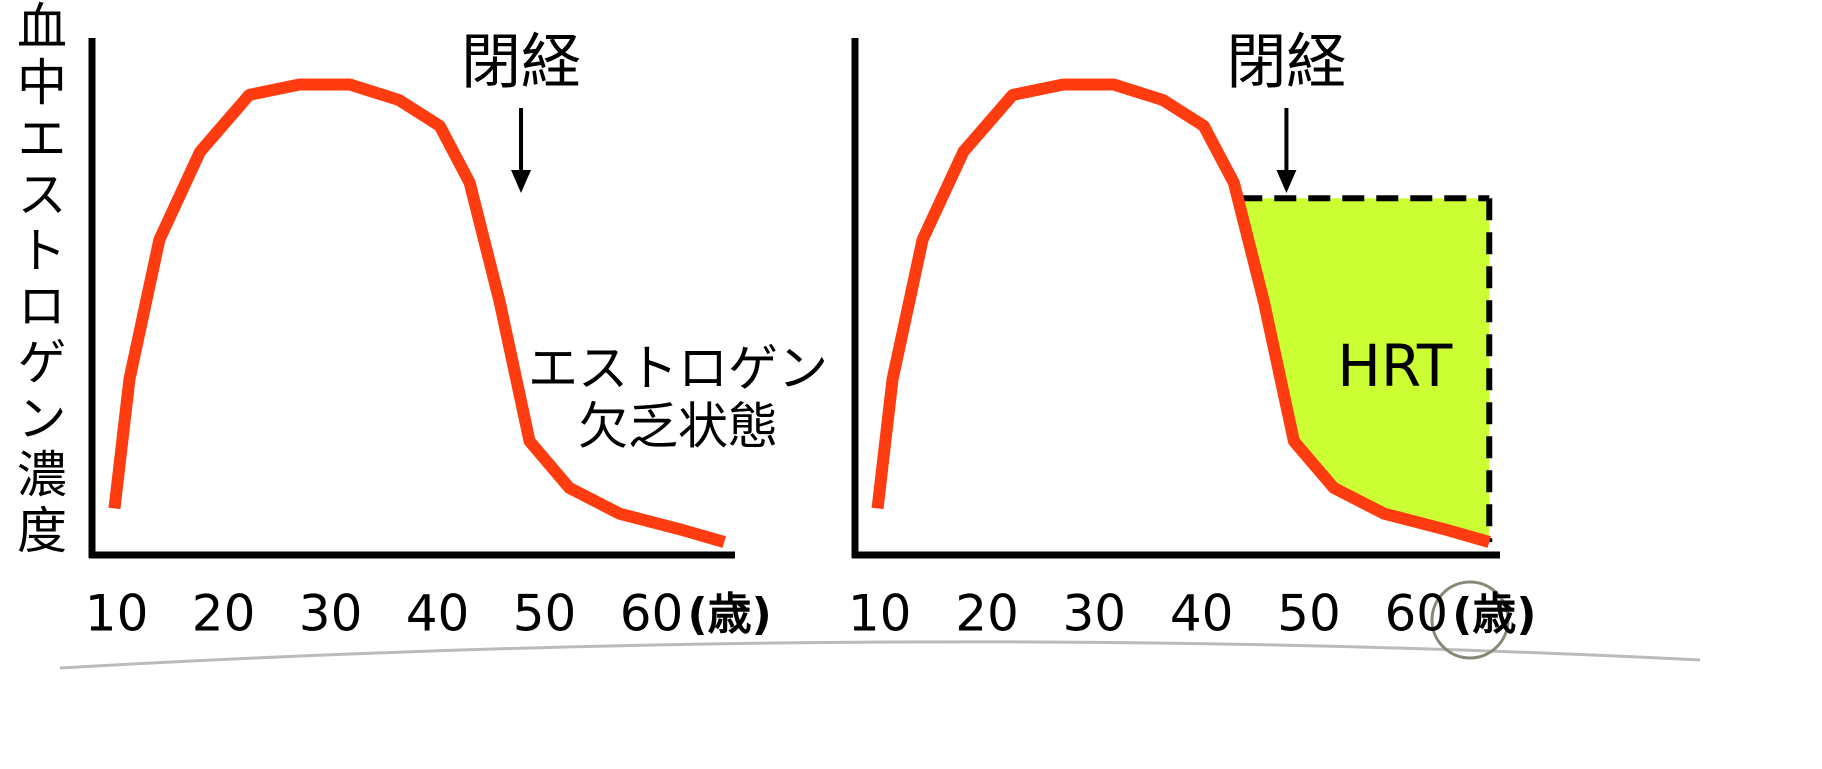  Describe the element at coordinates (880, 655) in the screenshot. I see `decor-swoosh` at that location.